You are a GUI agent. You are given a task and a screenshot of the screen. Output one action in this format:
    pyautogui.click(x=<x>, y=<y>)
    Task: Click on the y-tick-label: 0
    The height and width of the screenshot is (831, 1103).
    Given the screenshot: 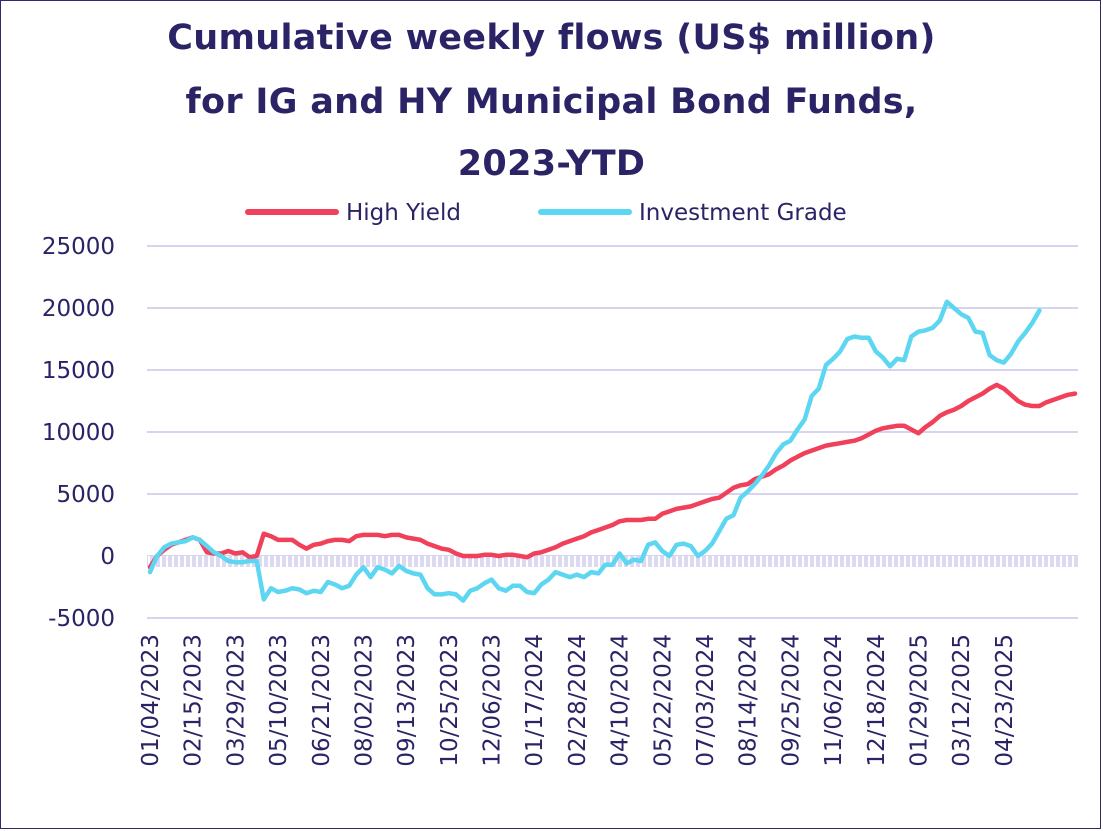 What is the action you would take?
    pyautogui.click(x=107, y=557)
    